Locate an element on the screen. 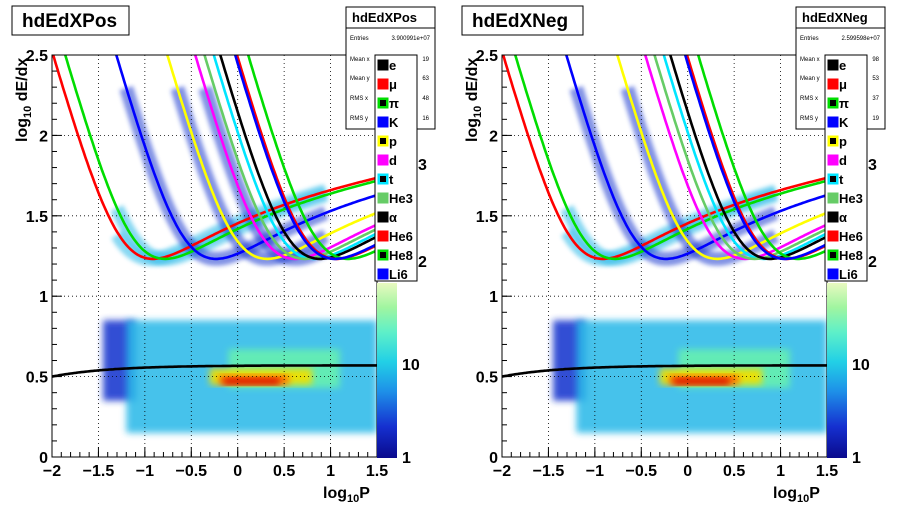 This screenshot has height=514, width=900. stats-title: hdEdXPos is located at coordinates (384, 17).